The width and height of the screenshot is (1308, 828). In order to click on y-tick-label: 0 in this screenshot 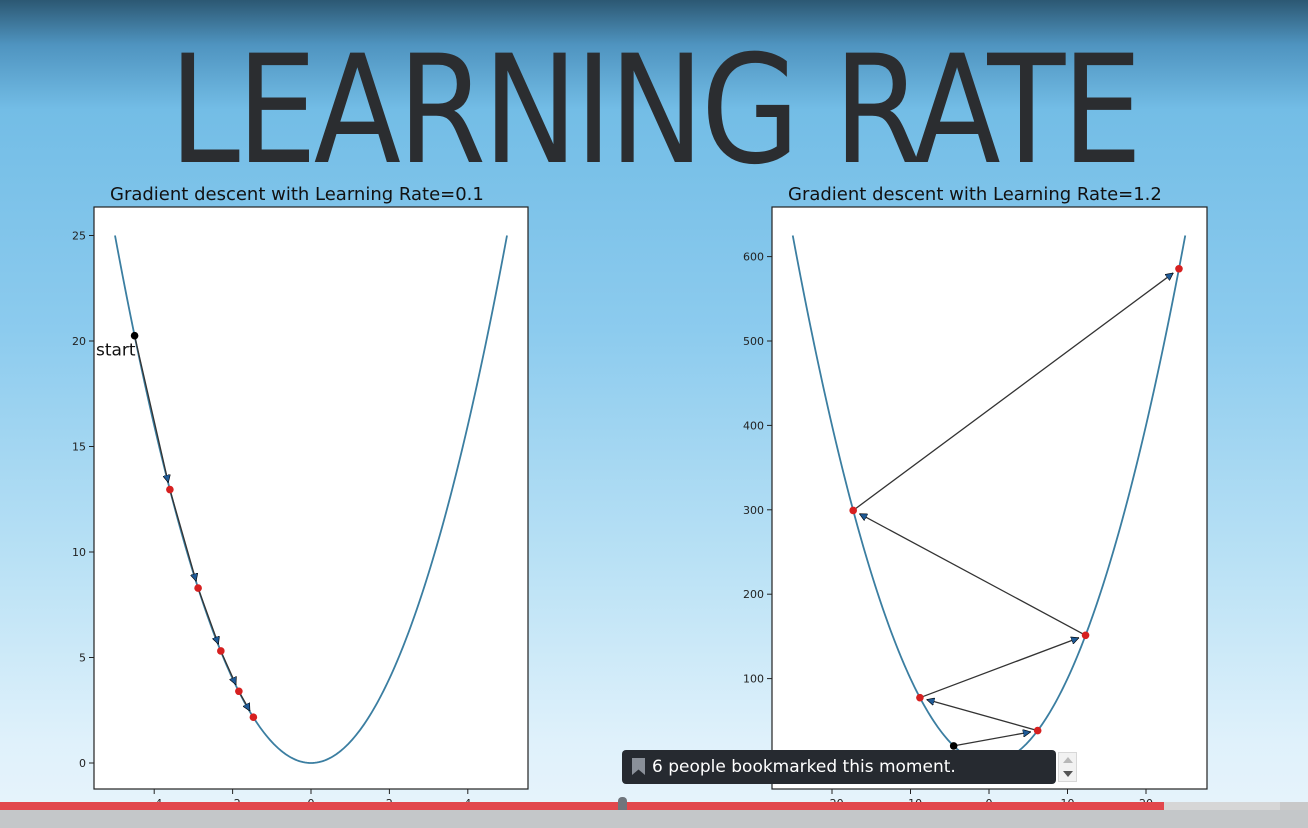, I will do `click(82, 763)`.